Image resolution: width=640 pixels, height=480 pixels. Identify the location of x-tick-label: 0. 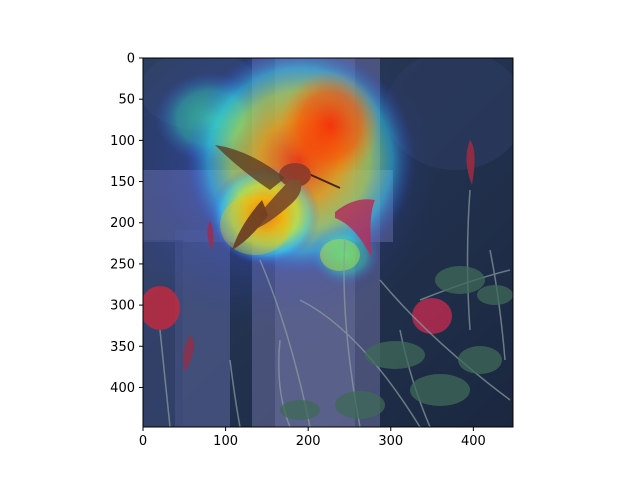
(143, 441).